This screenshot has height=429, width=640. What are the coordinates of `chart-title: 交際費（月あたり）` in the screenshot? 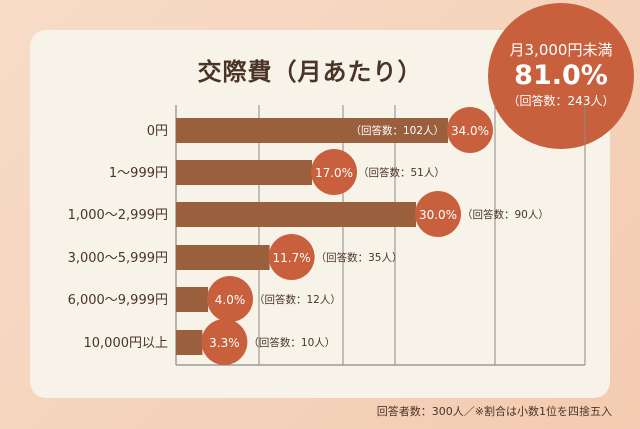 It's located at (310, 72).